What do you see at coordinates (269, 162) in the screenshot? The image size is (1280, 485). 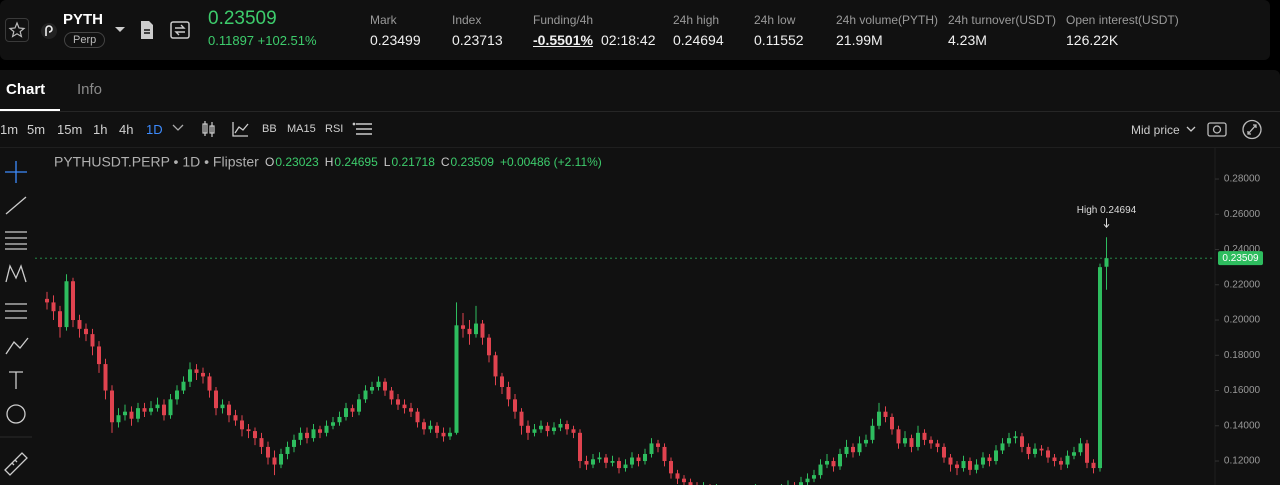 I see `ohlc-label: O` at bounding box center [269, 162].